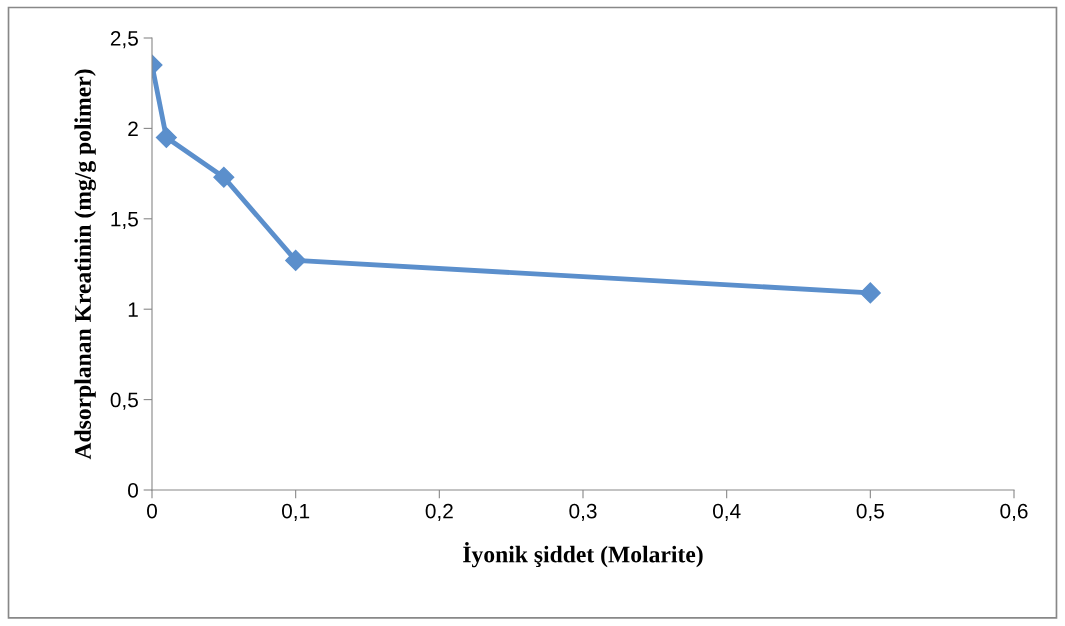 This screenshot has width=1065, height=626. I want to click on x-tick-label: 0,4, so click(727, 512).